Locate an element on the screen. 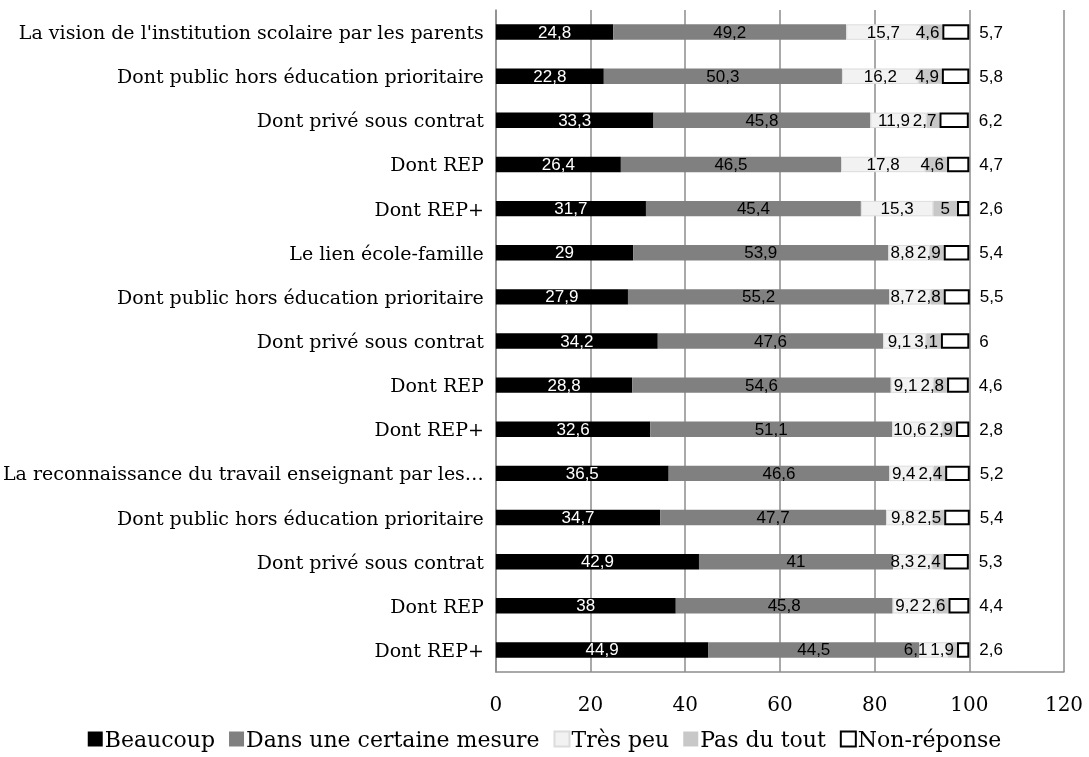  y-tick-label: La vision de l'institution scolaire par les parents is located at coordinates (251, 32).